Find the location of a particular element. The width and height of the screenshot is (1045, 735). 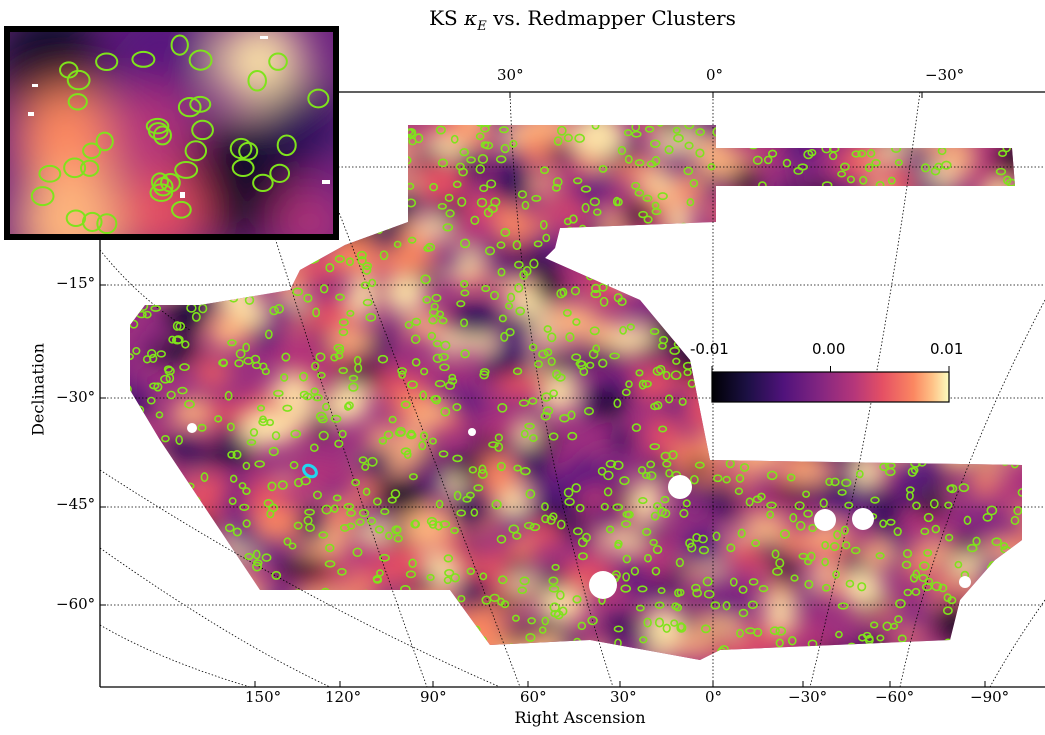

x-tick-label: 30° is located at coordinates (623, 697).